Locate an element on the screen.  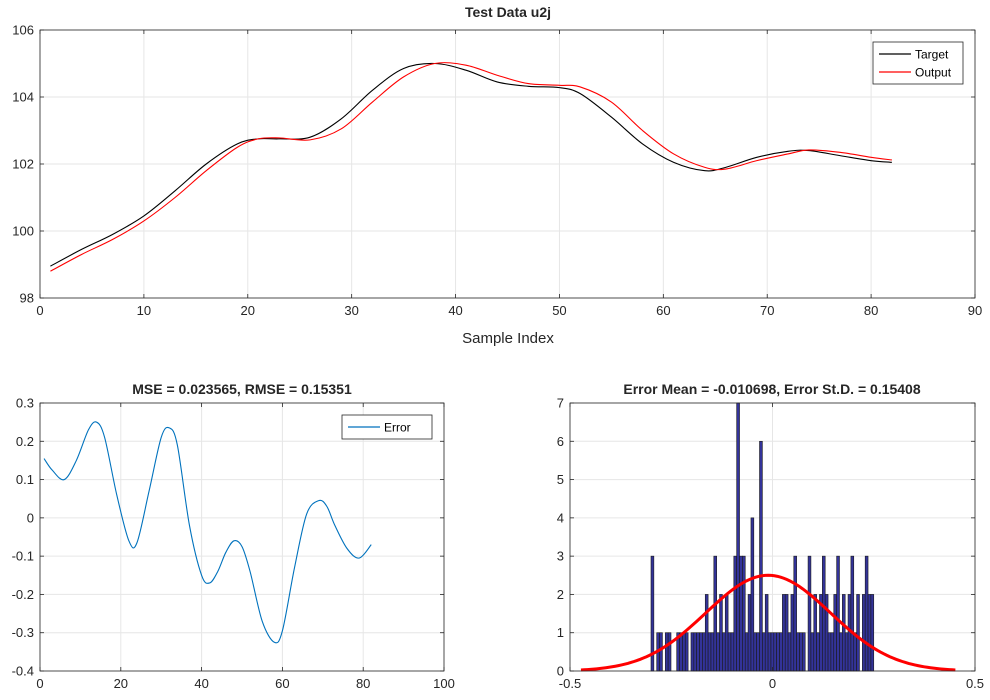
x-tick-label: 100 is located at coordinates (444, 683).